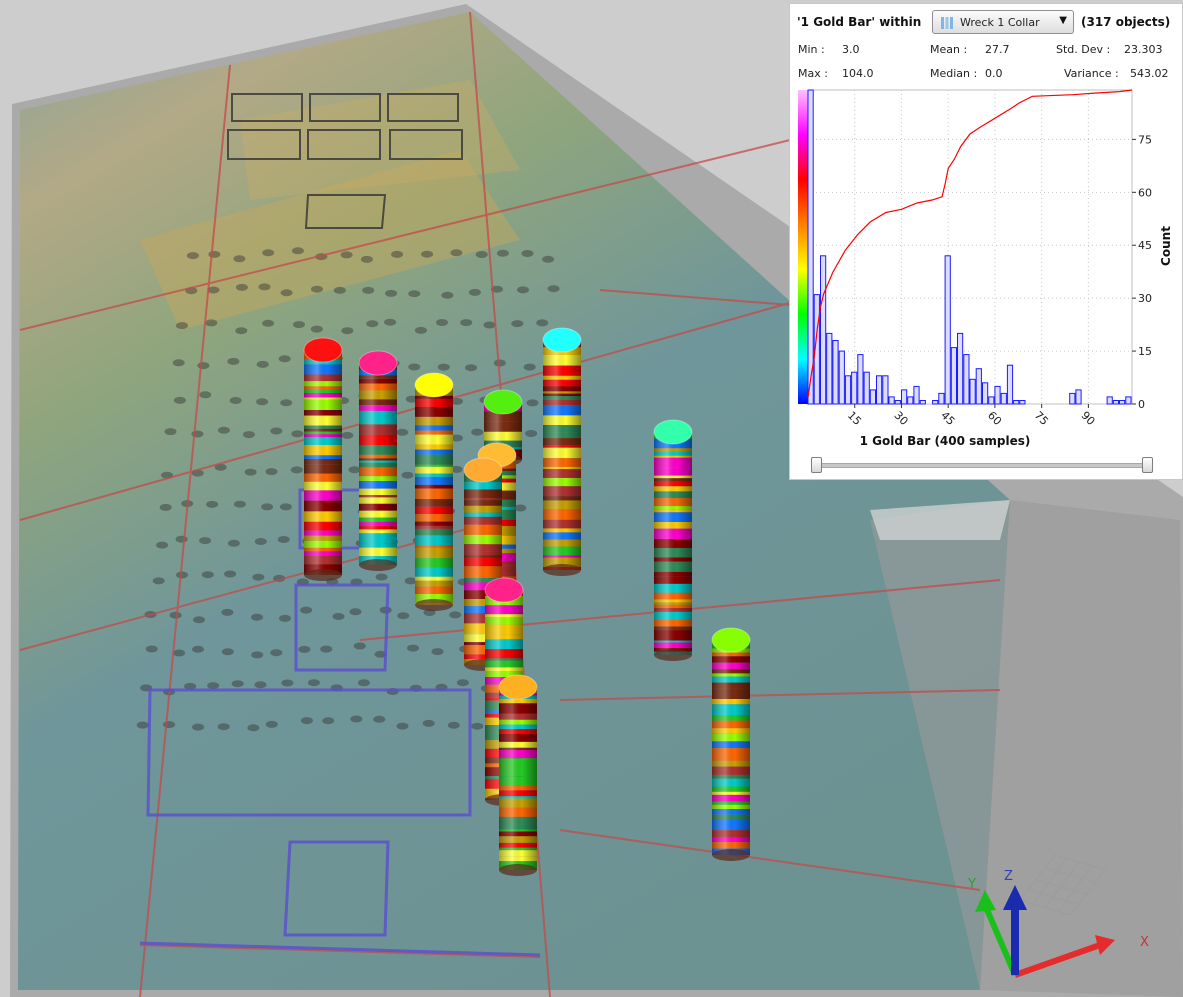 This screenshot has height=997, width=1183. What do you see at coordinates (1063, 20) in the screenshot?
I see `chevron-down-icon: ▼` at bounding box center [1063, 20].